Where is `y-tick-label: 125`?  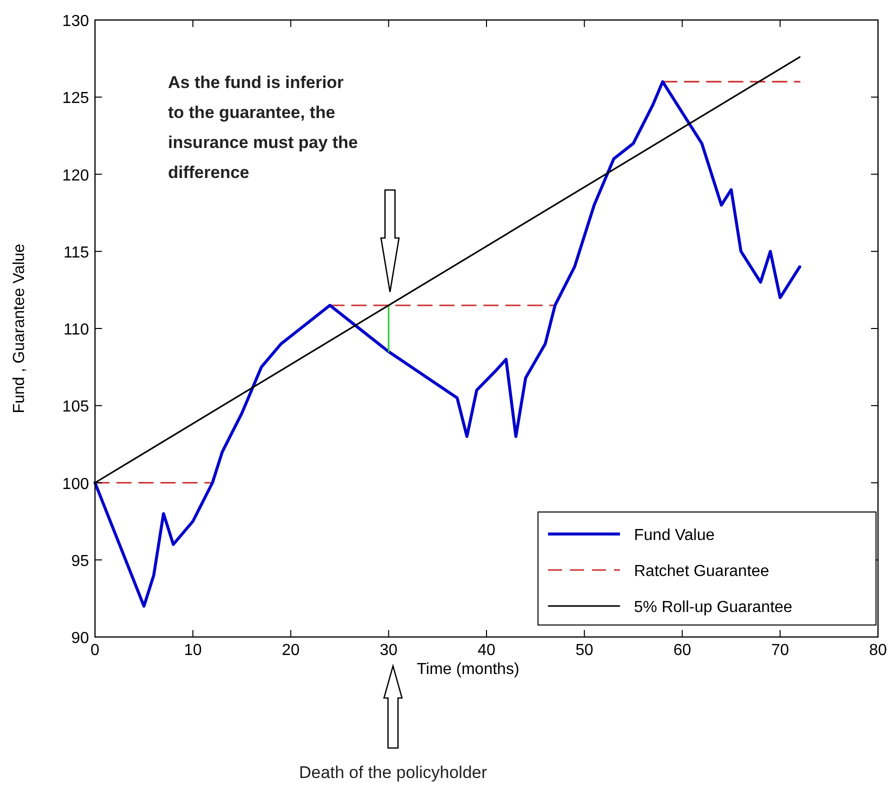
y-tick-label: 125 is located at coordinates (76, 99).